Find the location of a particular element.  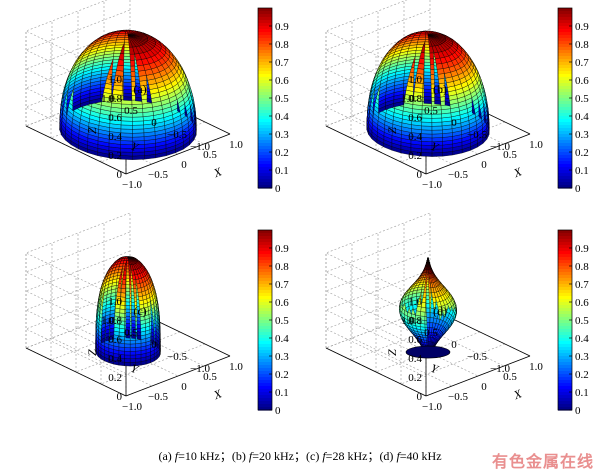

colorbar-tick-label: 0.3 is located at coordinates (582, 357).